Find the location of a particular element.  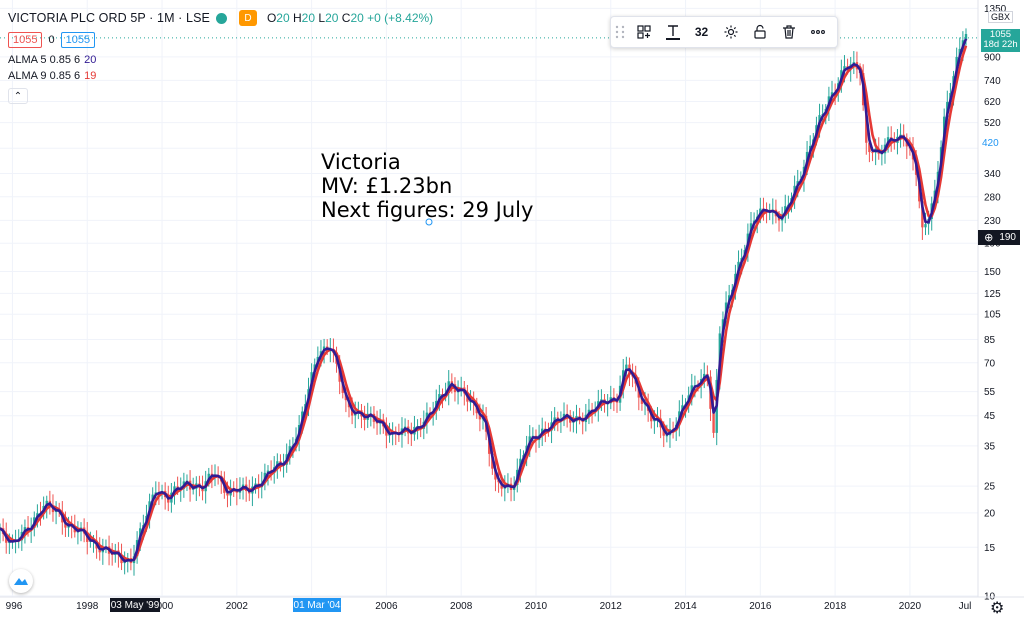

time-tick-label: 2002 is located at coordinates (237, 606).